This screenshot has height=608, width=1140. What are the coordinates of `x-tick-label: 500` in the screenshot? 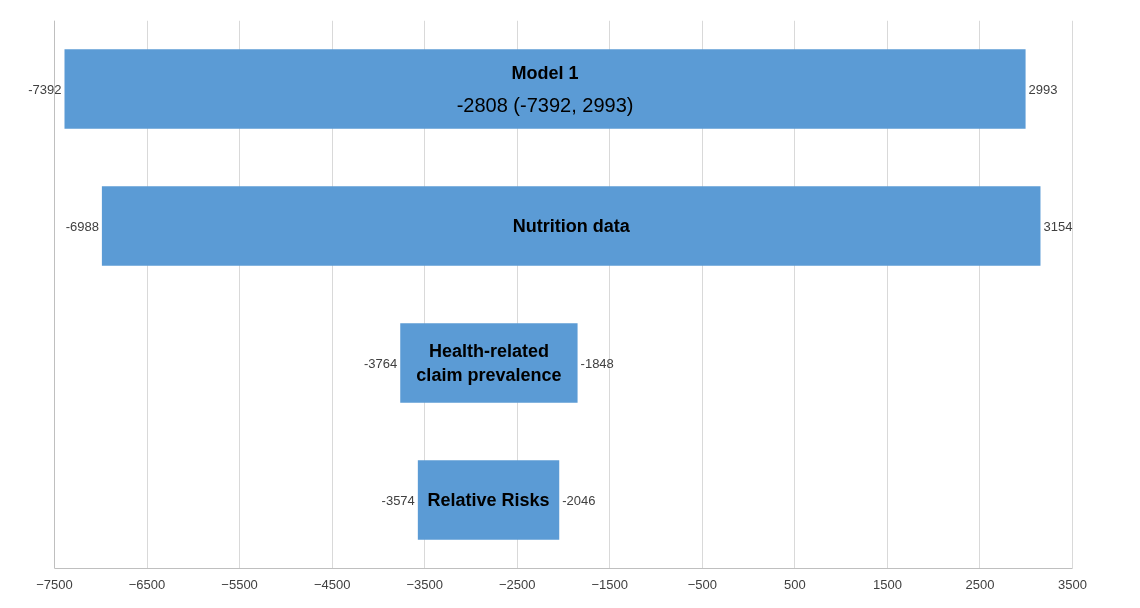 It's located at (795, 584).